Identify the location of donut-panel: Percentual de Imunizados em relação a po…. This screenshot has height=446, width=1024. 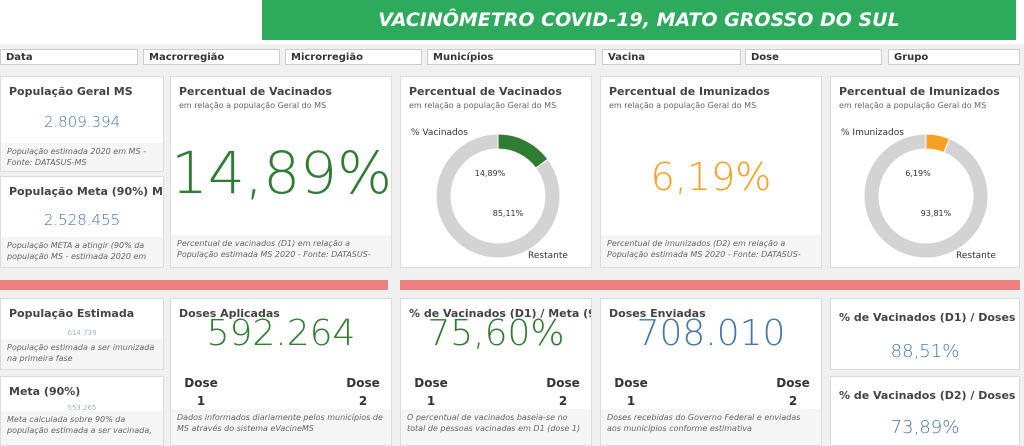
(925, 172).